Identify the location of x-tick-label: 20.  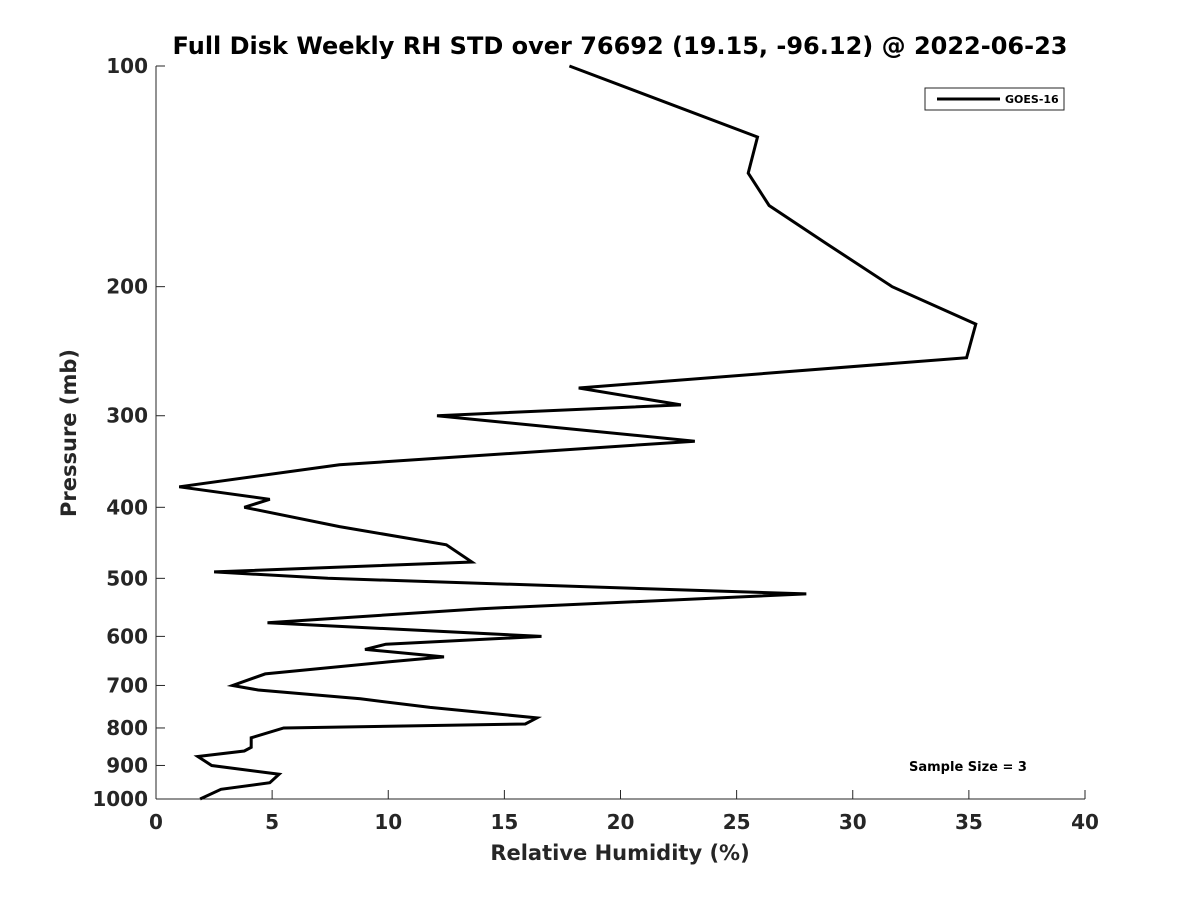
(621, 822).